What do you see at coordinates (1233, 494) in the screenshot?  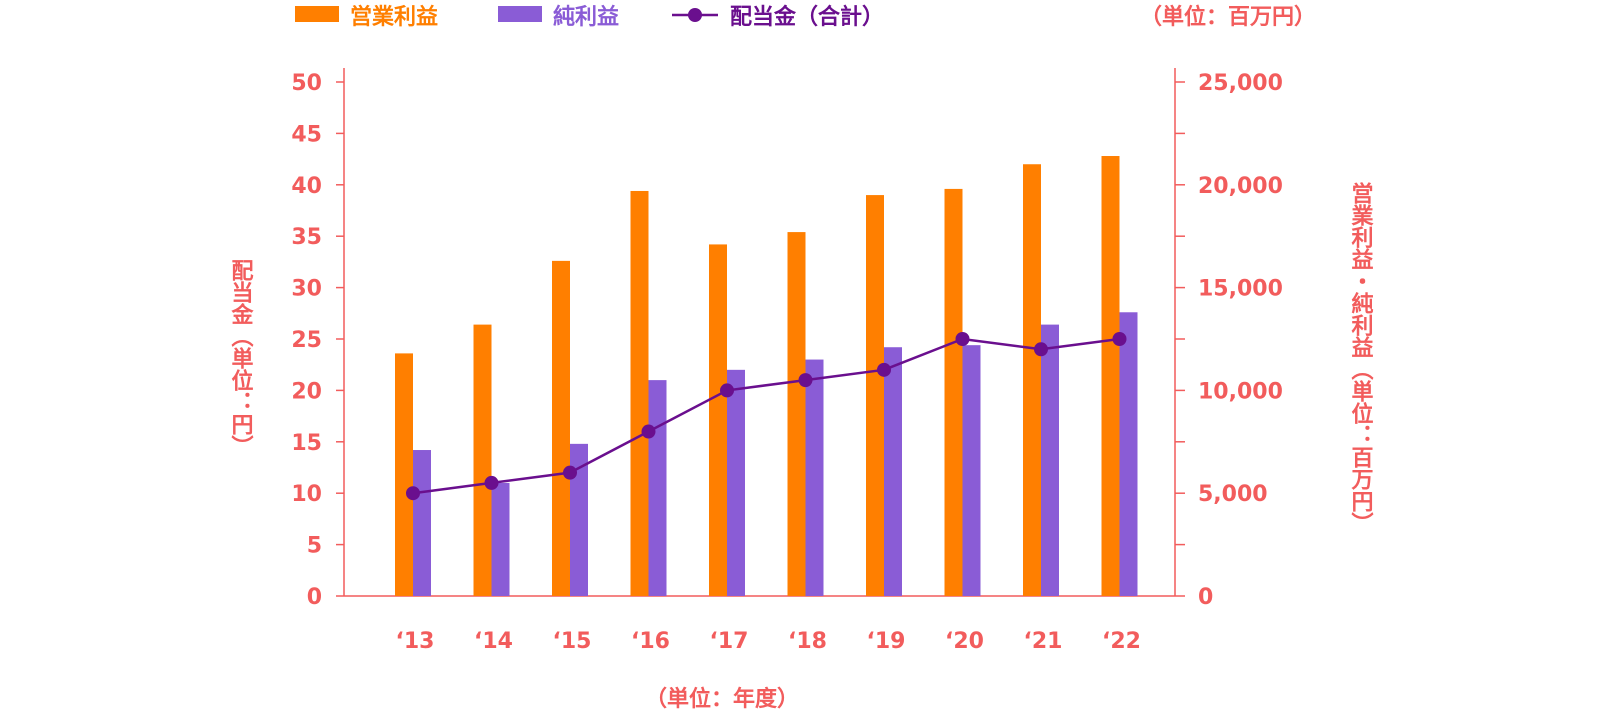 I see `right-tick-label: 5,000` at bounding box center [1233, 494].